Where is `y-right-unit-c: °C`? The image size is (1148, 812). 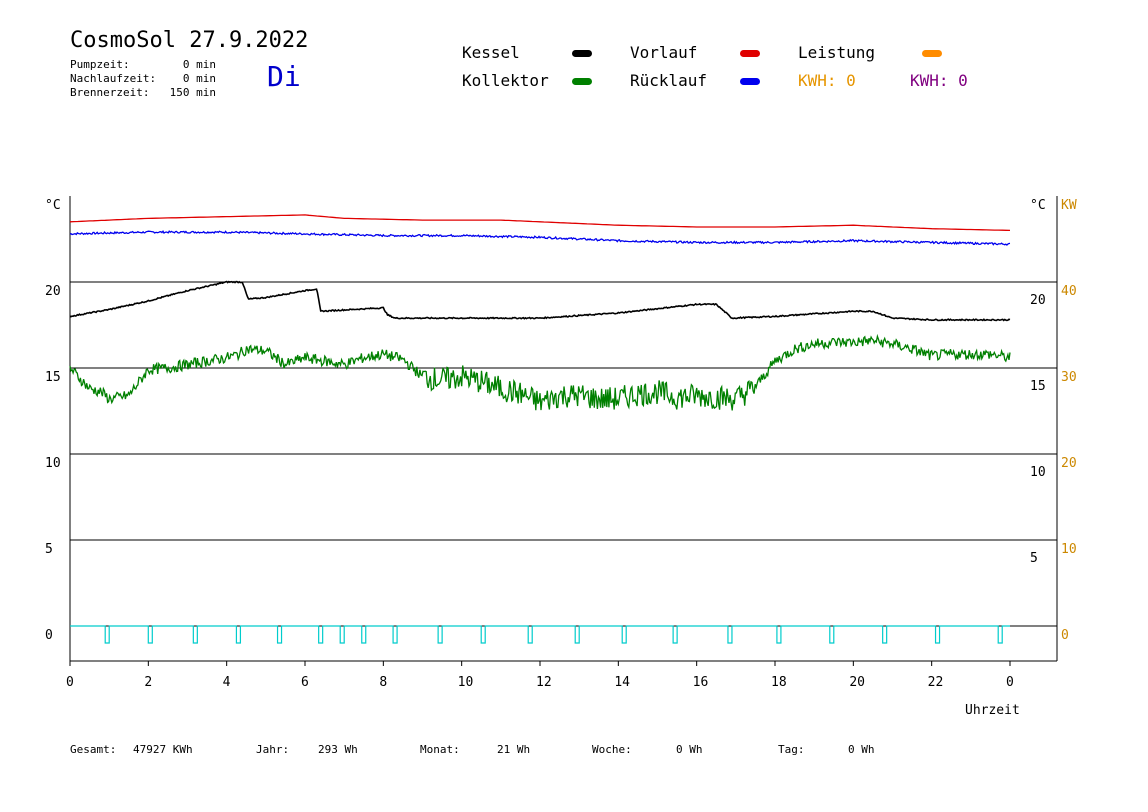 y-right-unit-c: °C is located at coordinates (1038, 205).